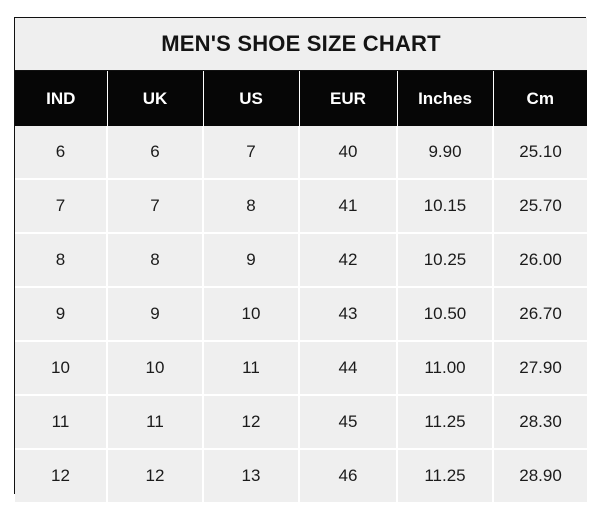  What do you see at coordinates (445, 206) in the screenshot?
I see `cell-inches: 10.15` at bounding box center [445, 206].